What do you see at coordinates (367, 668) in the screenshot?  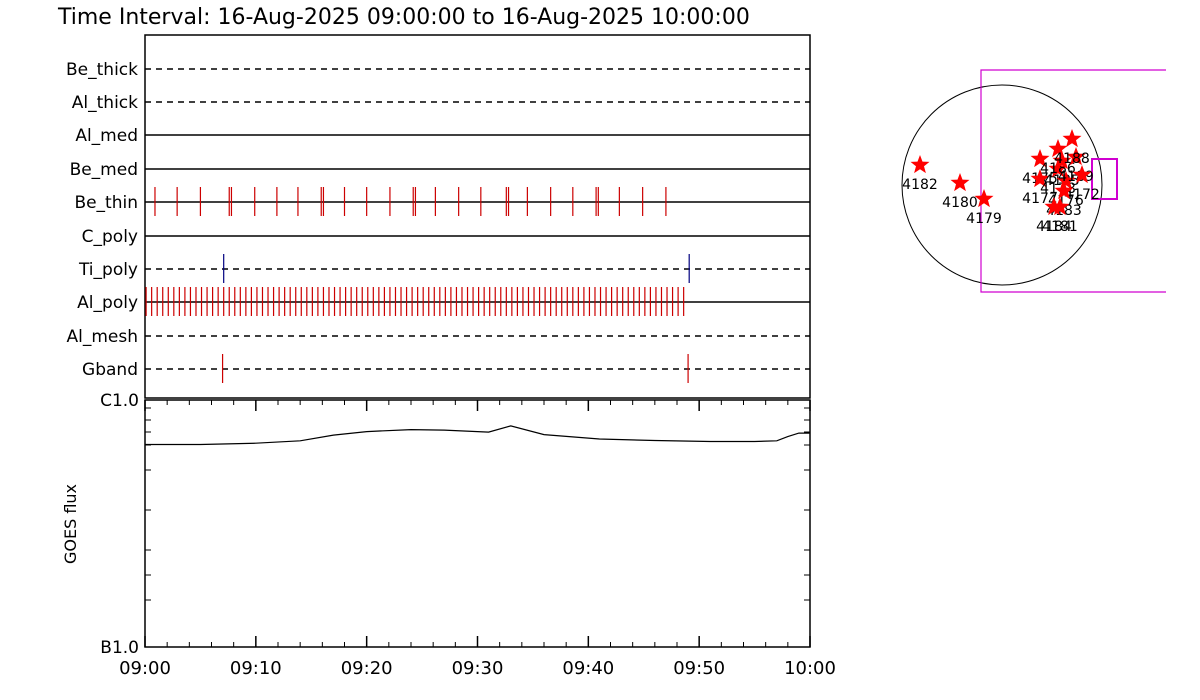 I see `x-tick-label: 09:20` at bounding box center [367, 668].